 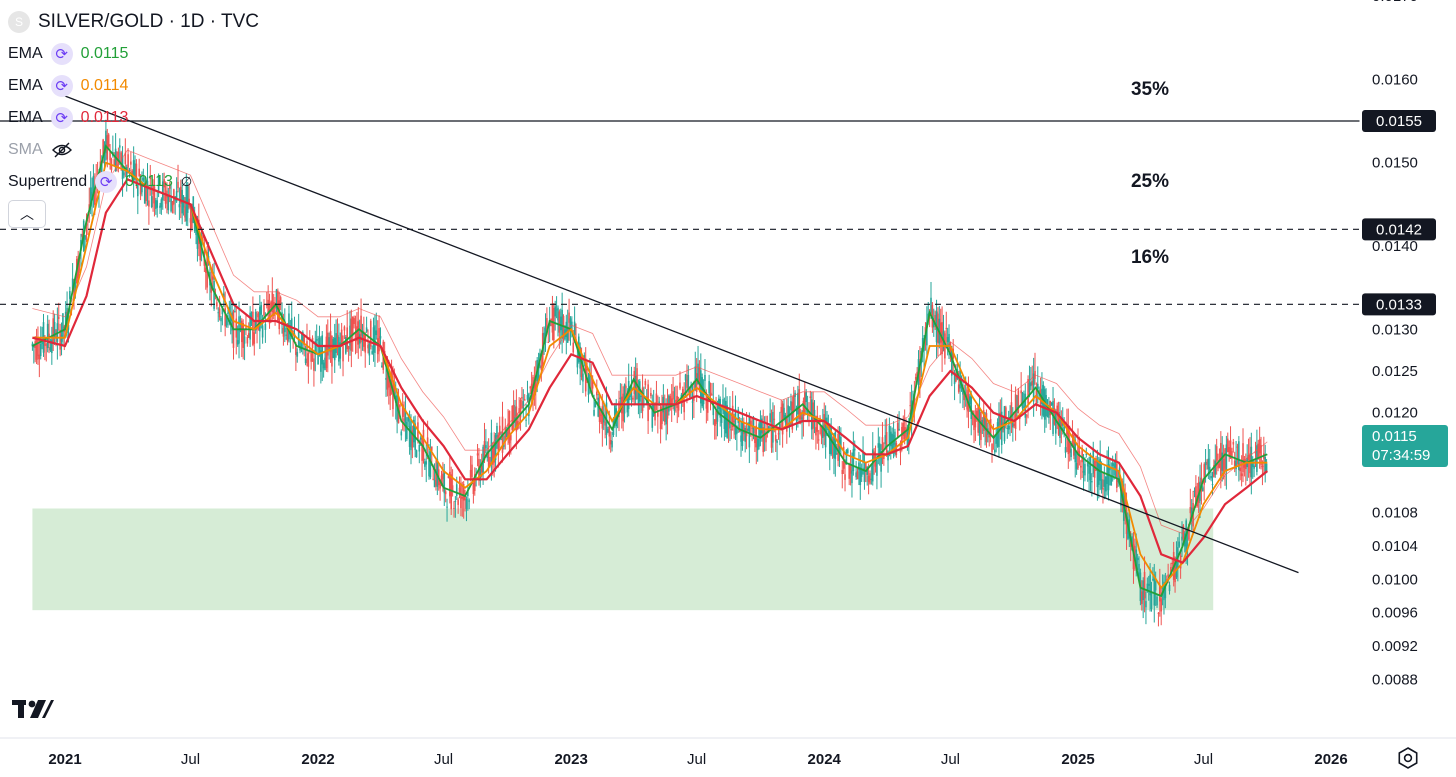 I want to click on collapse-legend-button: ︿, so click(x=27, y=214).